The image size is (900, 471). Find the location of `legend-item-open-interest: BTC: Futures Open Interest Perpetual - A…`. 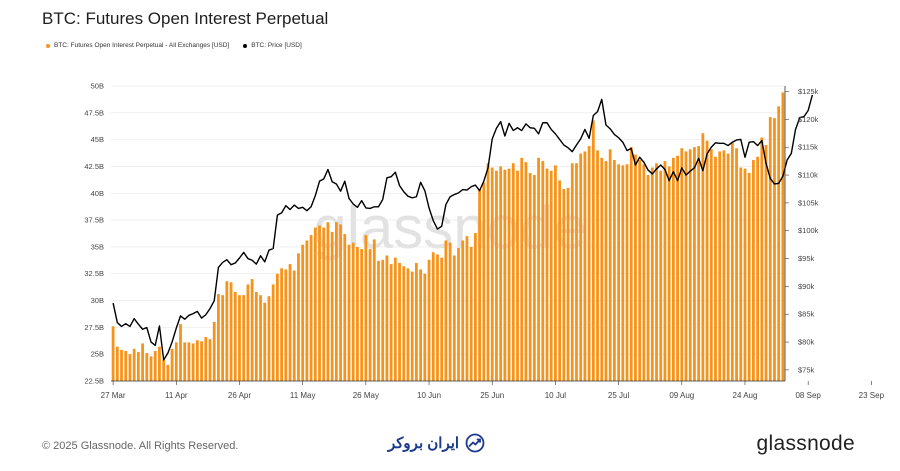

legend-item-open-interest: BTC: Futures Open Interest Perpetual - A… is located at coordinates (137, 45).